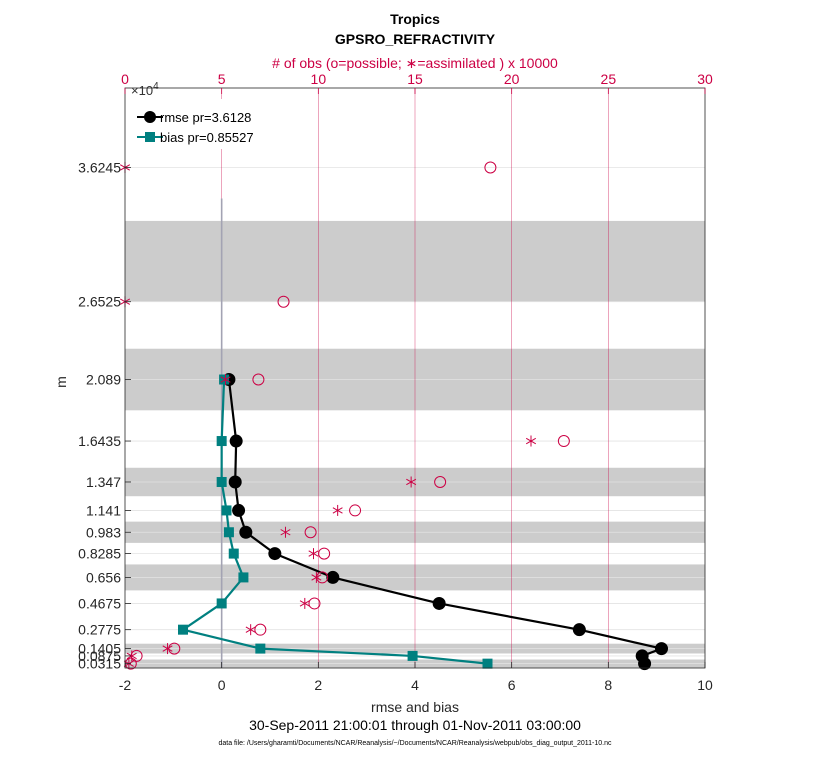 This screenshot has width=830, height=760. I want to click on y-tick-label-13: 3.6245, so click(99, 167).